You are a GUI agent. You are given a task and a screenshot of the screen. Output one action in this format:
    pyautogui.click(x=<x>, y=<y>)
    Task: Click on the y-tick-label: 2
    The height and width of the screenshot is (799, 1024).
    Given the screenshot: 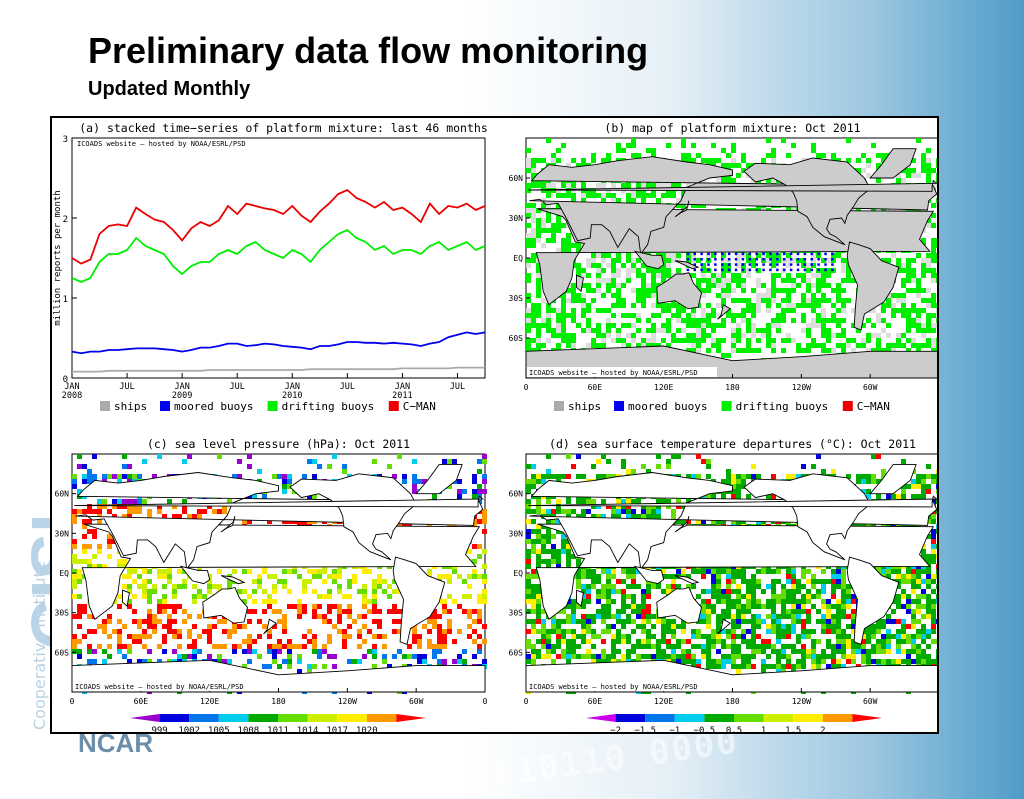 What is the action you would take?
    pyautogui.click(x=65, y=220)
    